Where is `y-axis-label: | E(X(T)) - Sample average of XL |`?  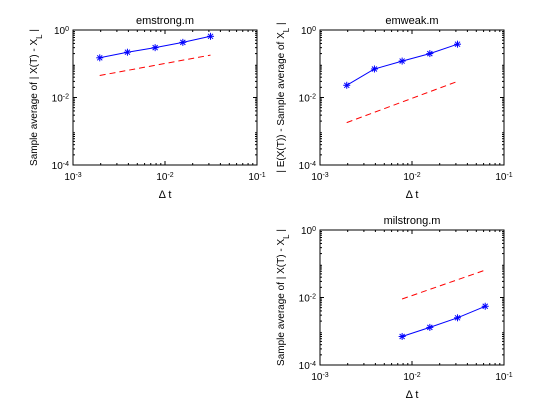
y-axis-label: | E(X(T)) - Sample average of XL | is located at coordinates (283, 97).